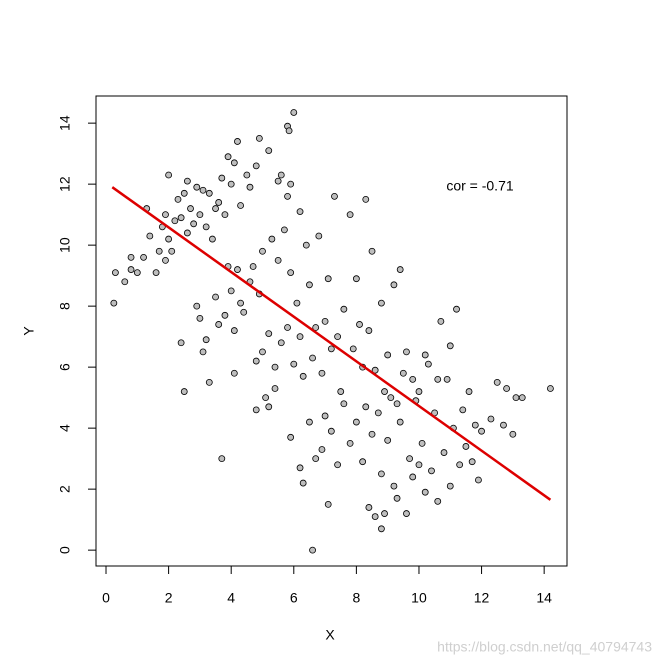 The image size is (664, 664). Describe the element at coordinates (106, 598) in the screenshot. I see `x-tick-label: 0` at that location.